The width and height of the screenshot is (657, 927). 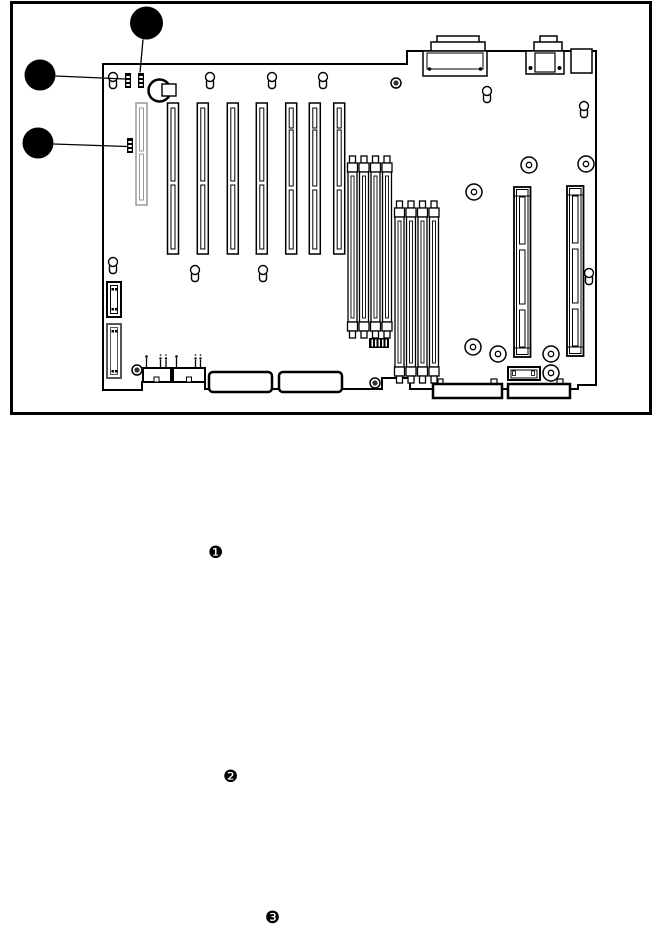 What do you see at coordinates (128, 80) in the screenshot?
I see `jumper-block-sw2` at bounding box center [128, 80].